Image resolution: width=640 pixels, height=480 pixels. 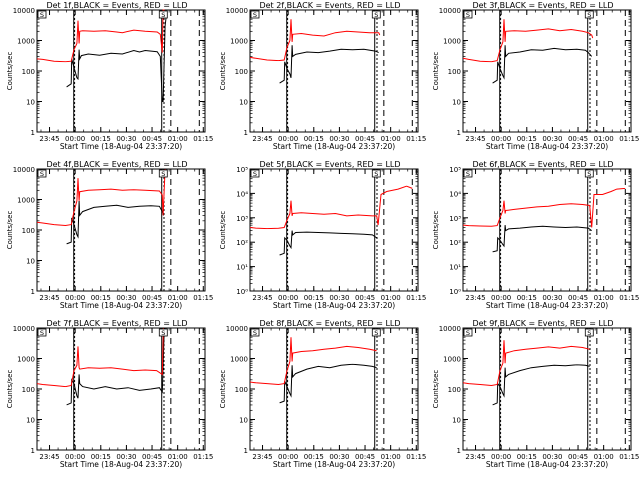 I want to click on y-tick-label: 10⁵, so click(x=455, y=170).